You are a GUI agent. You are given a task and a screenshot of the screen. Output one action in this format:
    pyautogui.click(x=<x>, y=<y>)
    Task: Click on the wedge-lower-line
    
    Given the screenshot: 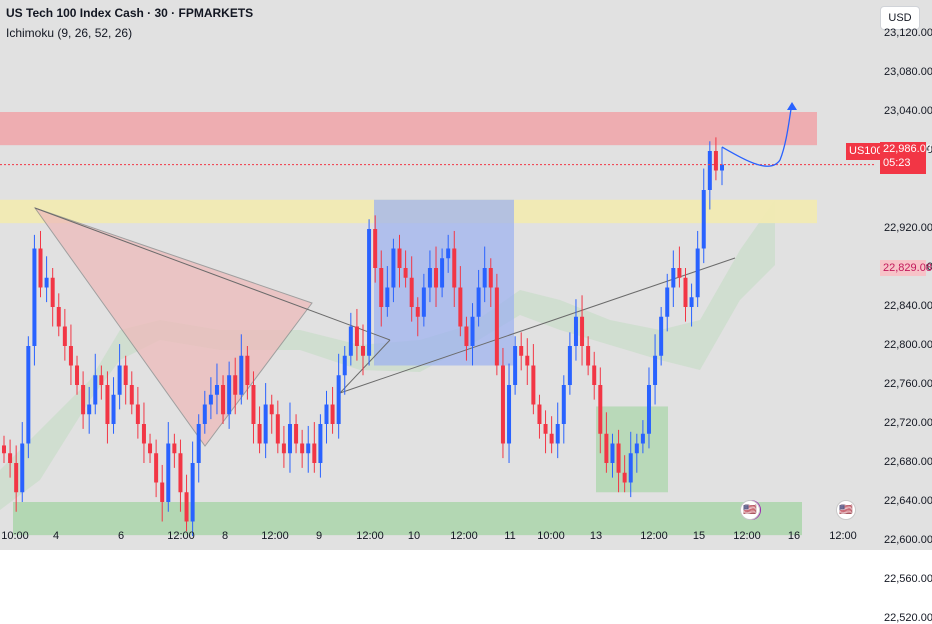 What is the action you would take?
    pyautogui.click(x=365, y=366)
    